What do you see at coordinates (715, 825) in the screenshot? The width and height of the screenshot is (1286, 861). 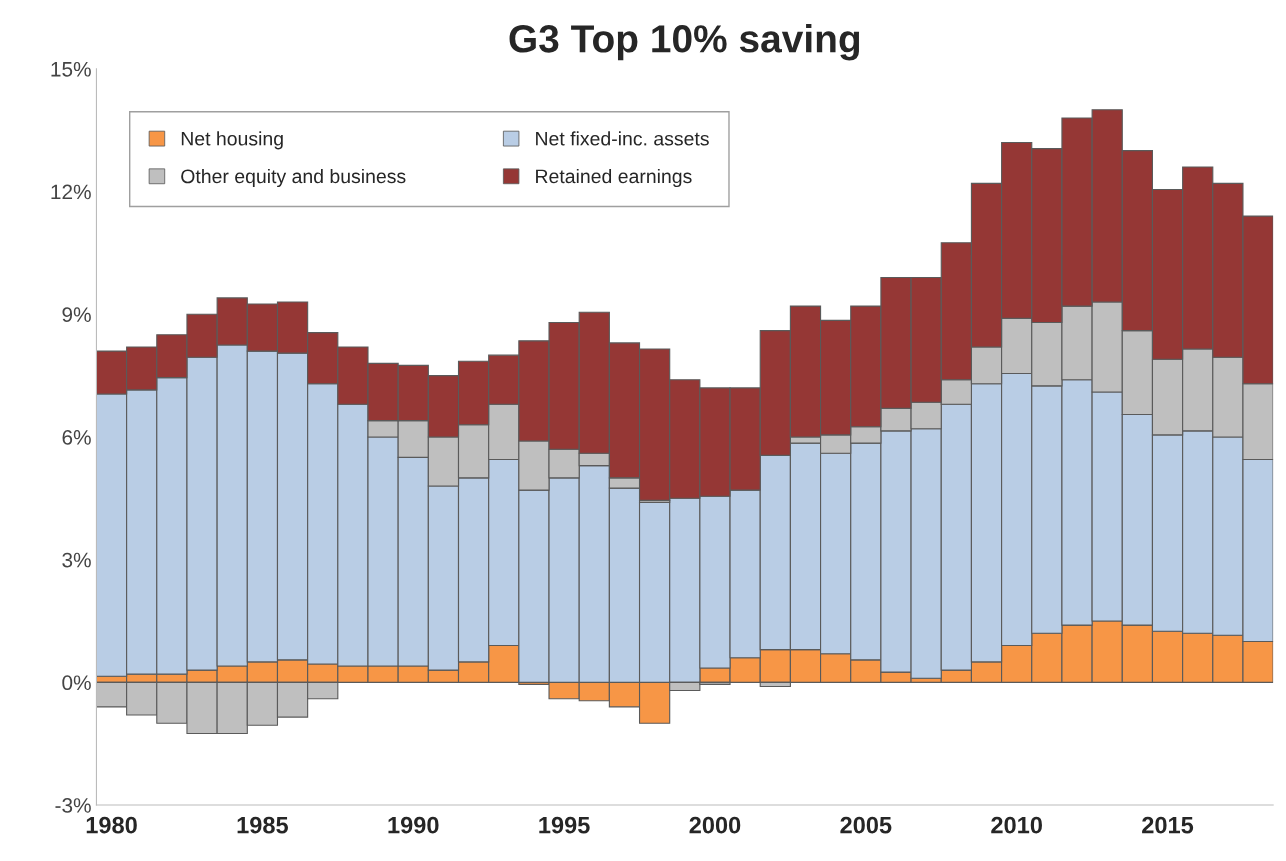 I see `x-tick-label: 2000` at bounding box center [715, 825].